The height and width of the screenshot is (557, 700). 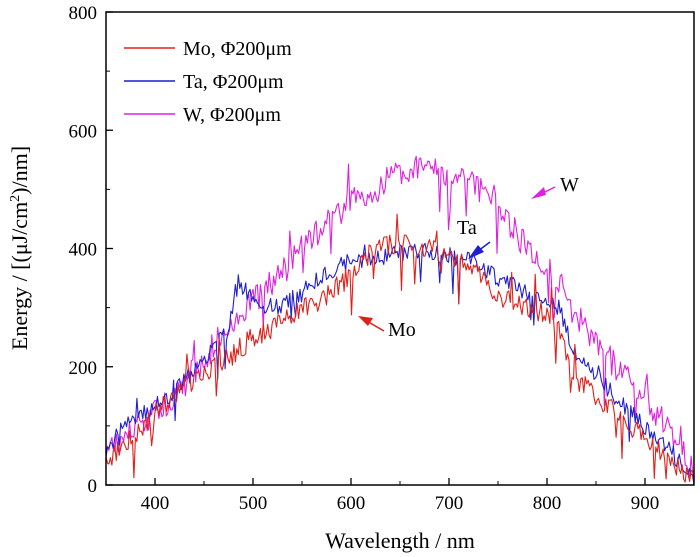 I want to click on x-tick-label-500: 500, so click(x=253, y=503).